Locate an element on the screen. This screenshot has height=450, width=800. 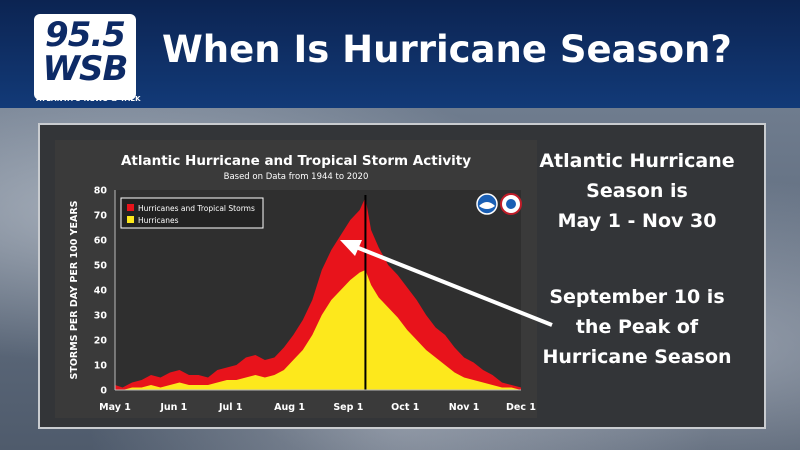
x-tick-label: May 1 is located at coordinates (115, 407).